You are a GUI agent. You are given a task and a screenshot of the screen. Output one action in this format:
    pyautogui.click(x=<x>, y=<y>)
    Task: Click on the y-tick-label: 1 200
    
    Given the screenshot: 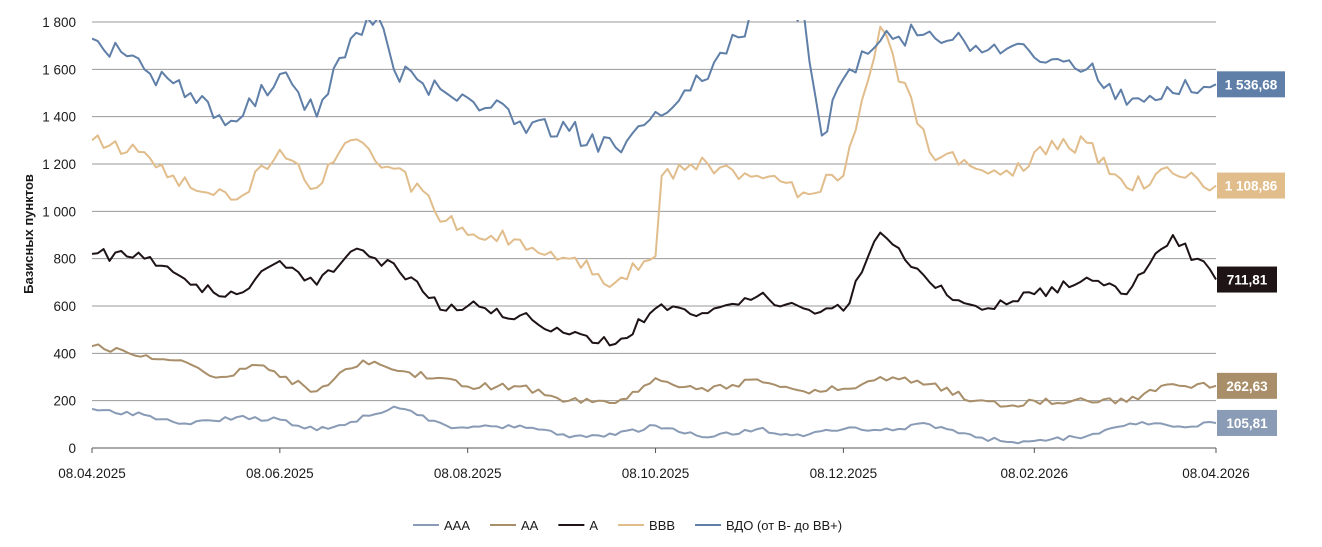 What is the action you would take?
    pyautogui.click(x=59, y=164)
    